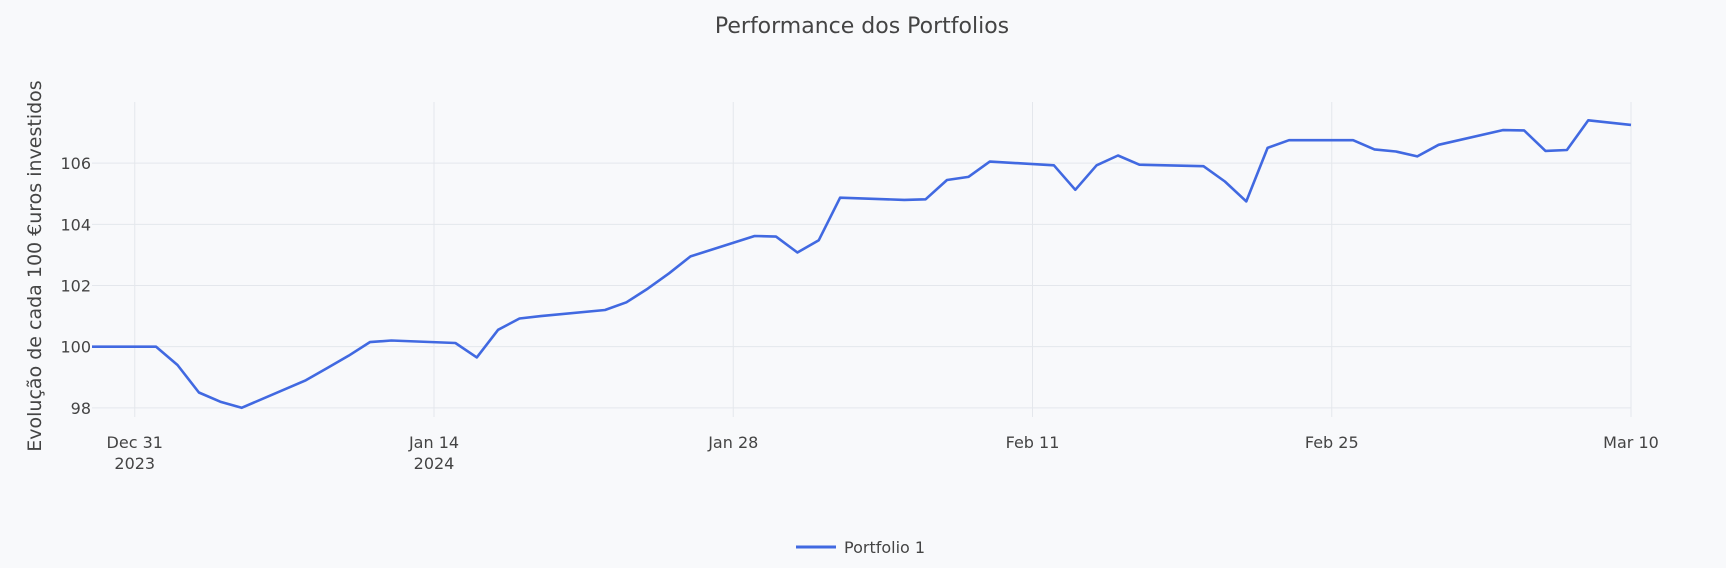  What do you see at coordinates (134, 463) in the screenshot?
I see `x-tick-label-year: 2023` at bounding box center [134, 463].